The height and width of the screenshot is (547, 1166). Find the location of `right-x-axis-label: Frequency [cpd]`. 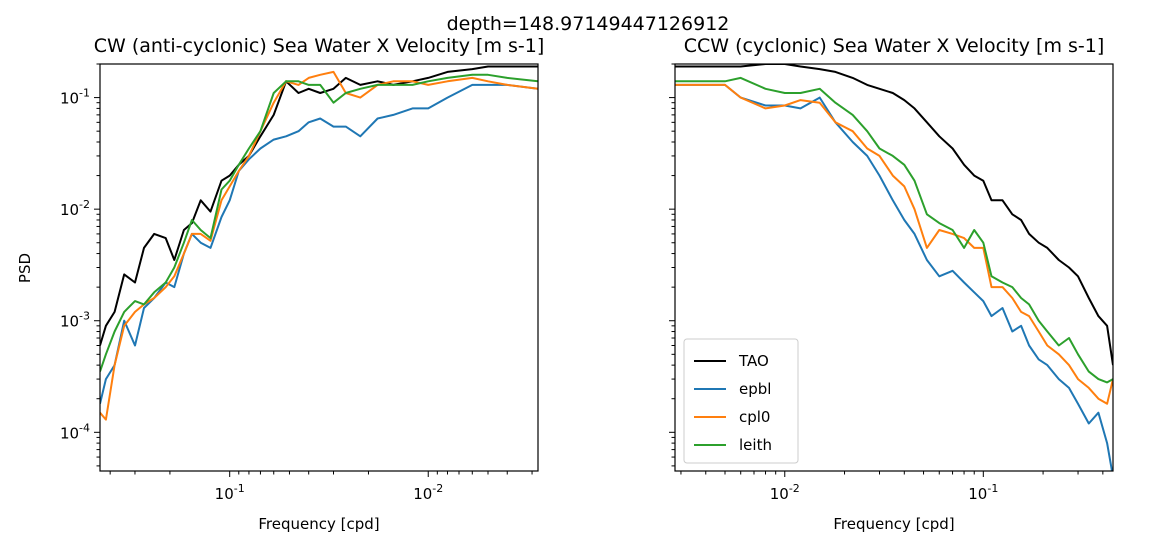

right-x-axis-label: Frequency [cpd] is located at coordinates (893, 524).